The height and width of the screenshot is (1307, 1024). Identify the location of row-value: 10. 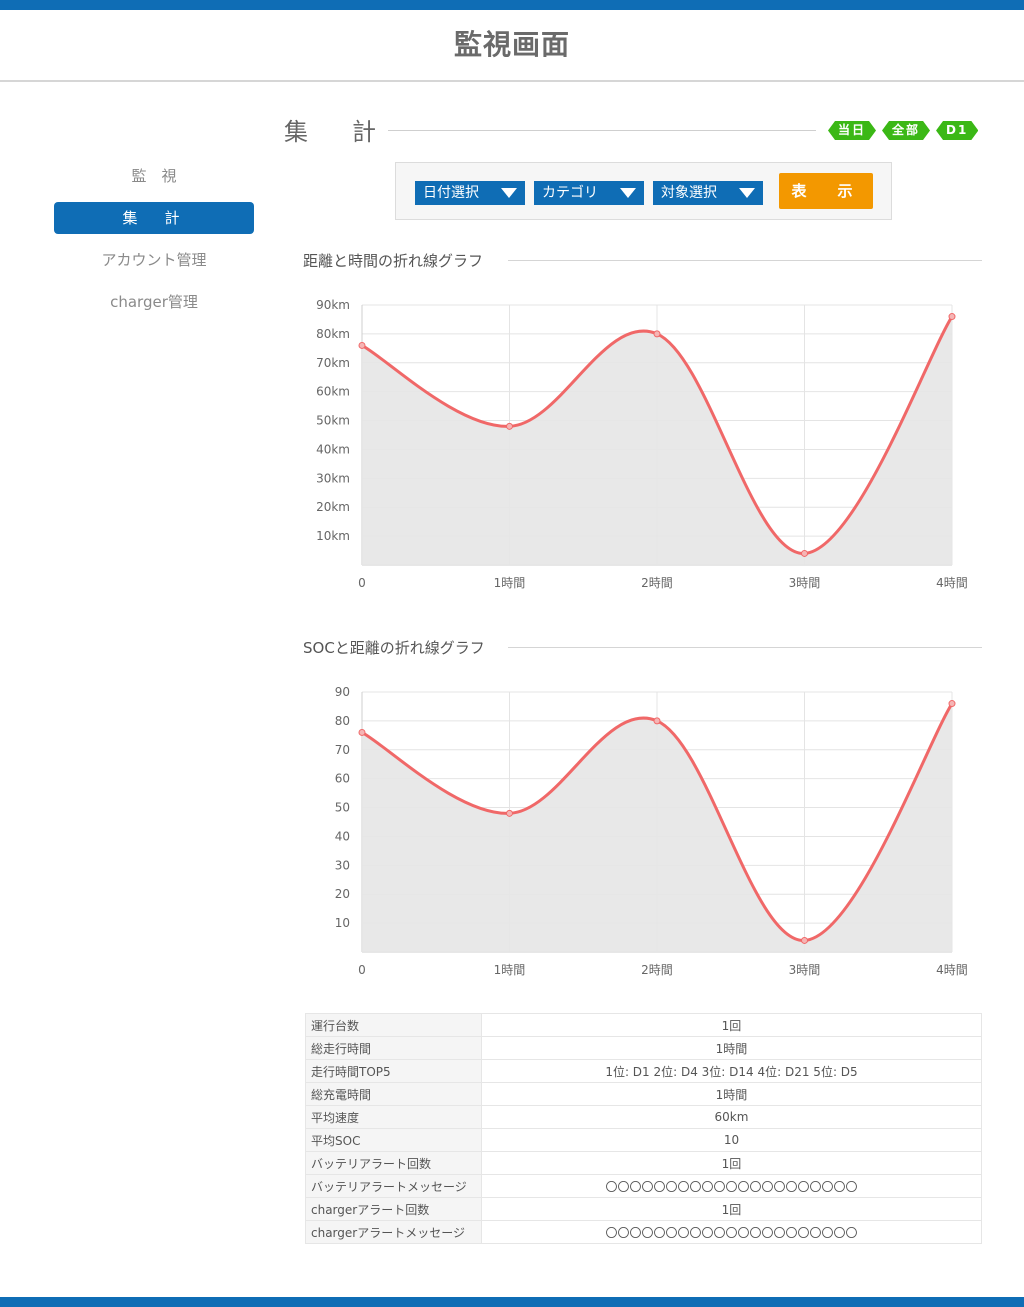
(731, 1140).